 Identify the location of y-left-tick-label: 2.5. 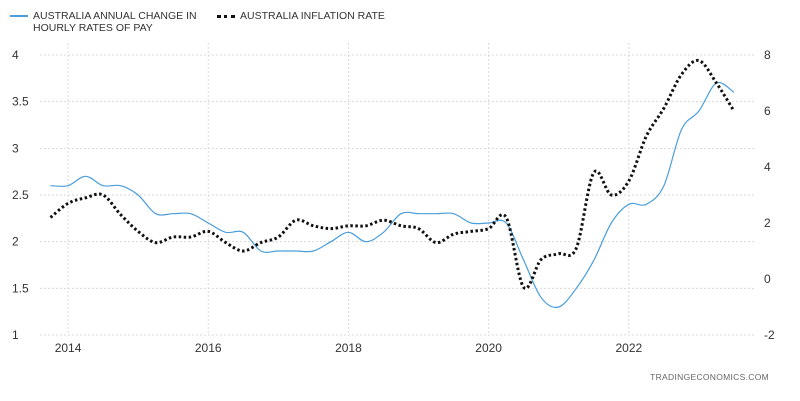
(20, 195).